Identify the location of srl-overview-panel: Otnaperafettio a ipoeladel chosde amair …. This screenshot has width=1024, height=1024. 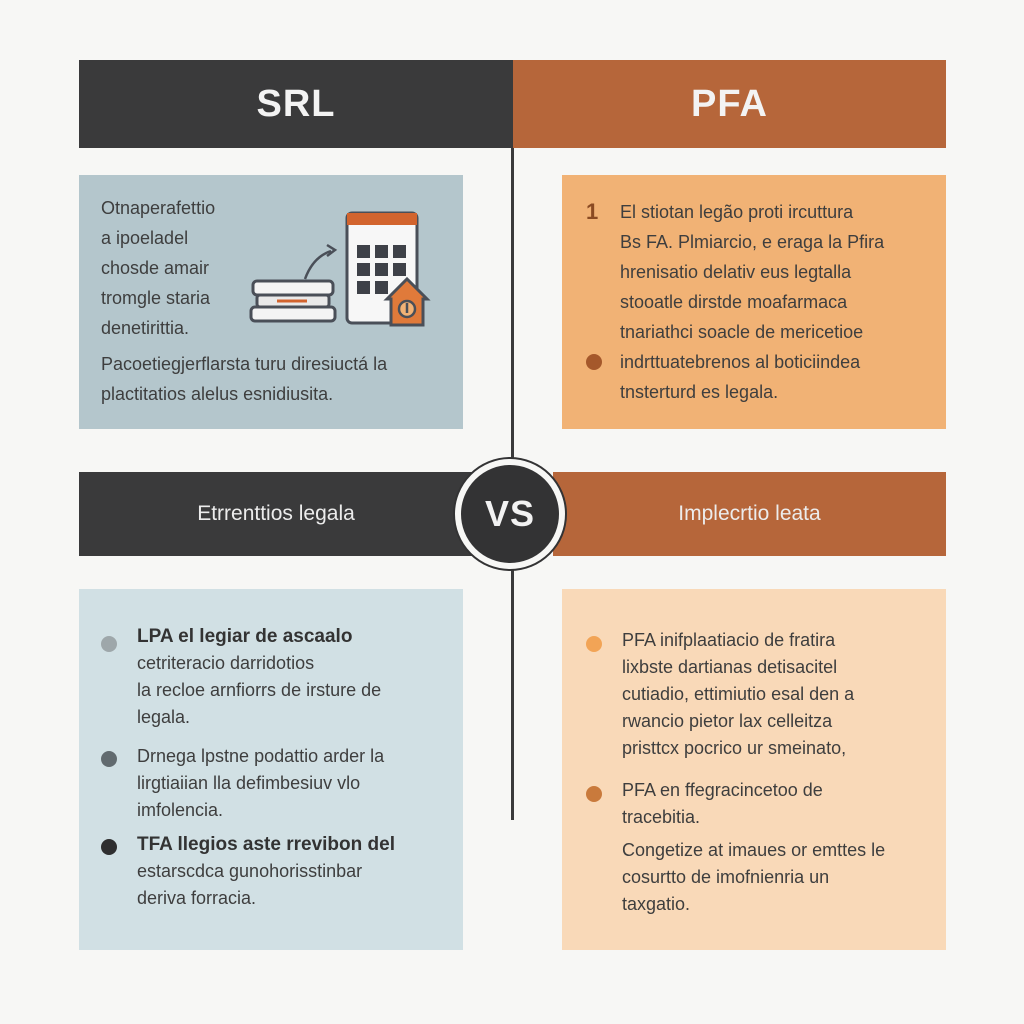
(271, 302).